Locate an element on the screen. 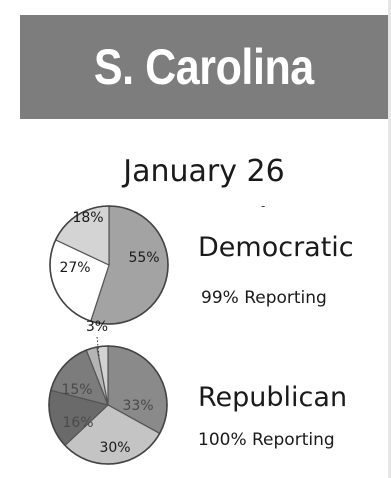  page-right-edge is located at coordinates (389, 239).